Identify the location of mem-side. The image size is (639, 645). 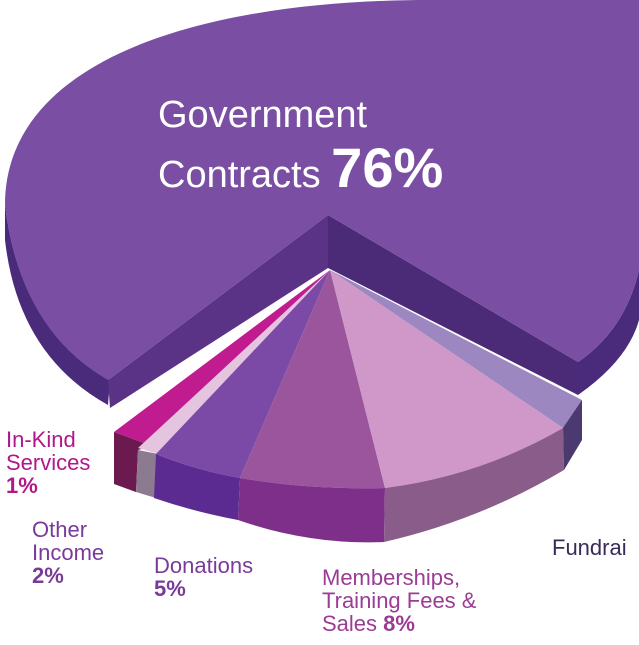
(311, 510).